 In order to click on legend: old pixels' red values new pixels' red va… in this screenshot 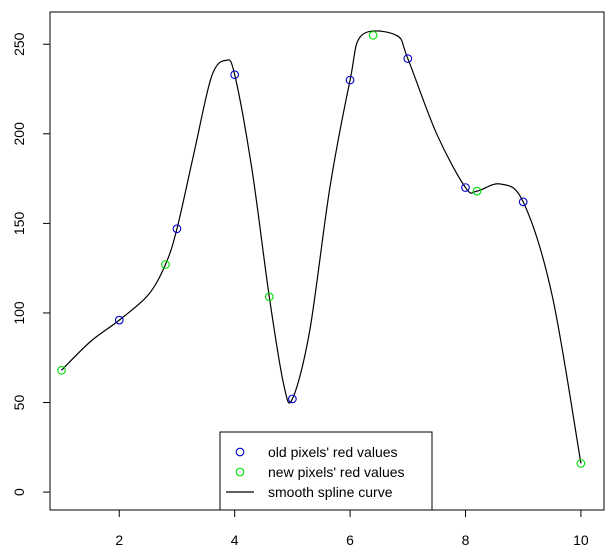, I will do `click(326, 471)`.